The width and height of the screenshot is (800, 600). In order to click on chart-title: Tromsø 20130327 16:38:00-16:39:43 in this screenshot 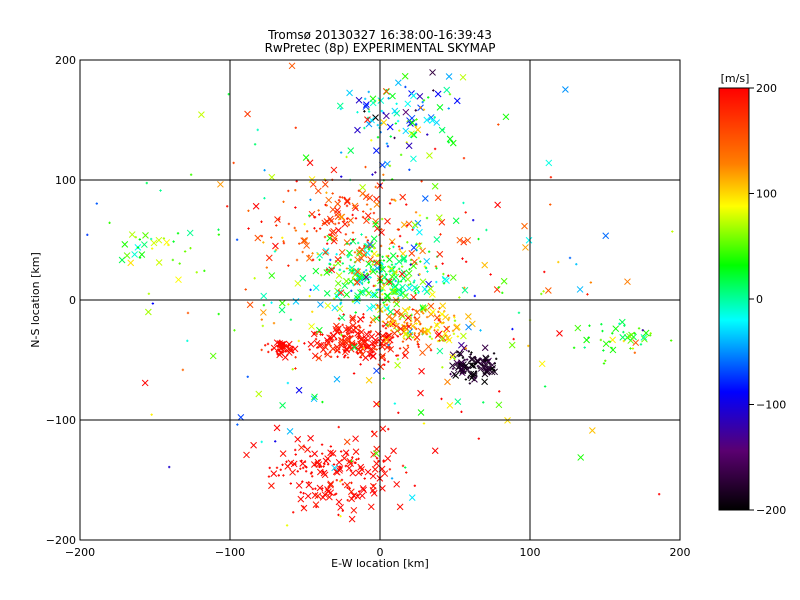, I will do `click(379, 35)`.